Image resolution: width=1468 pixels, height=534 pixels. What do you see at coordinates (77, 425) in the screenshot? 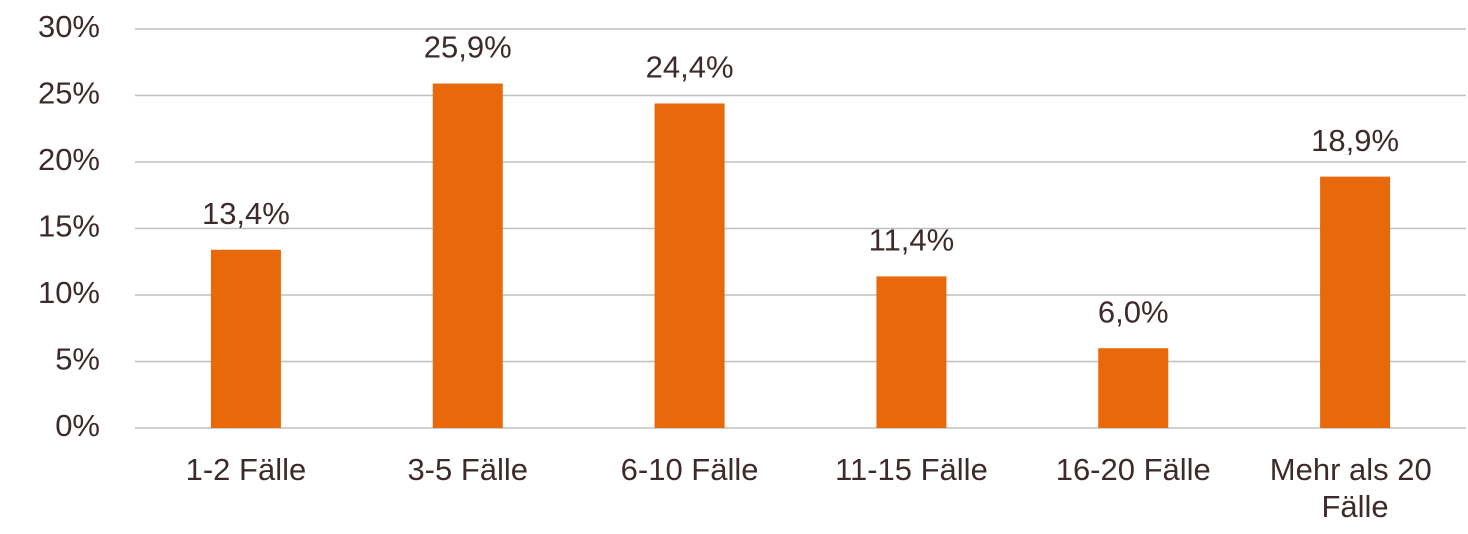
I see `y-tick-label: 0%` at bounding box center [77, 425].